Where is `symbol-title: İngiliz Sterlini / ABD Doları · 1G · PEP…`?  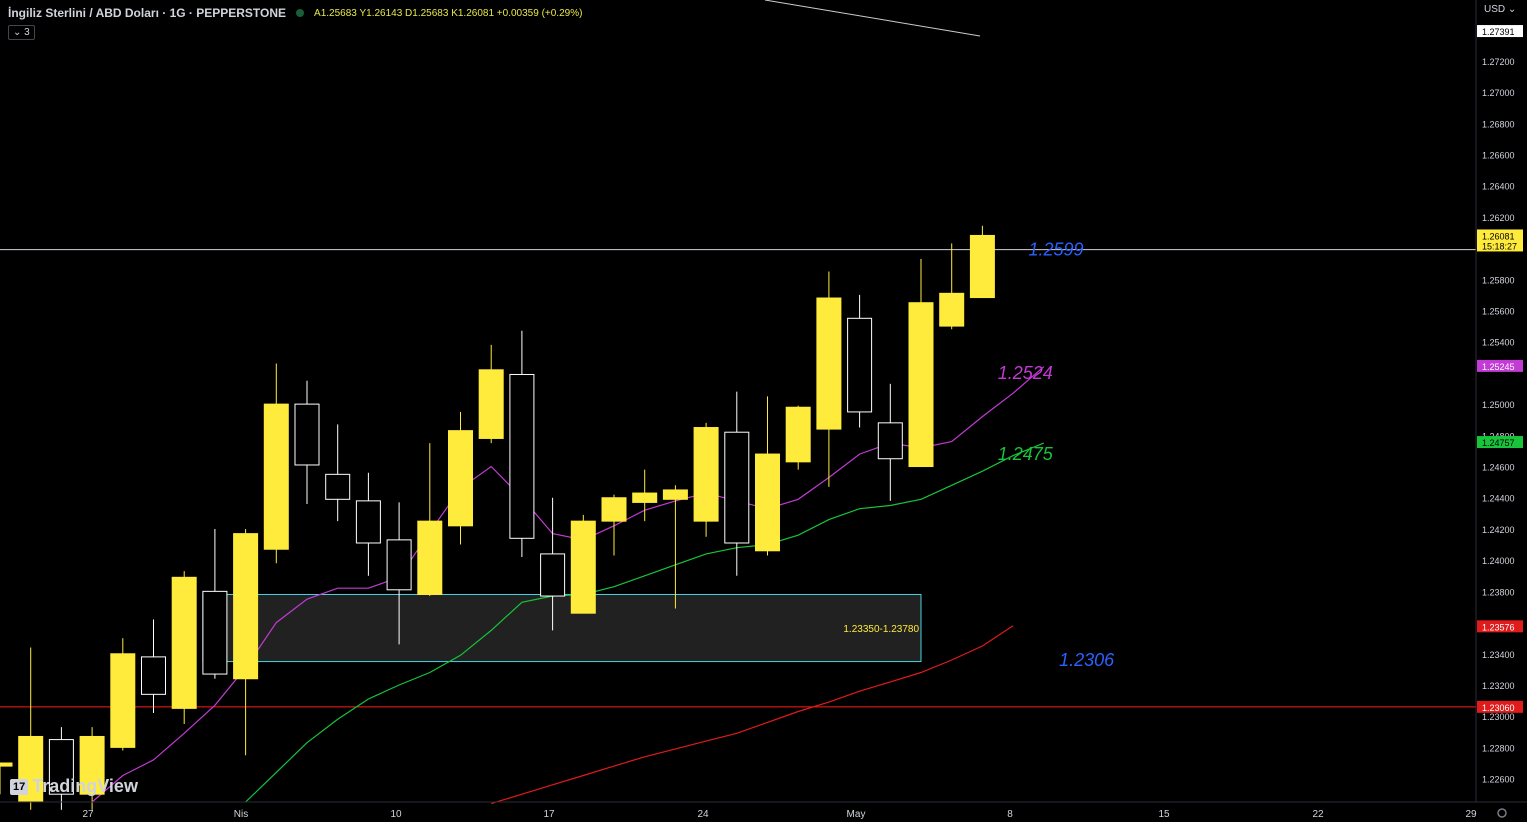
symbol-title: İngiliz Sterlini / ABD Doları · 1G · PEP… is located at coordinates (147, 13).